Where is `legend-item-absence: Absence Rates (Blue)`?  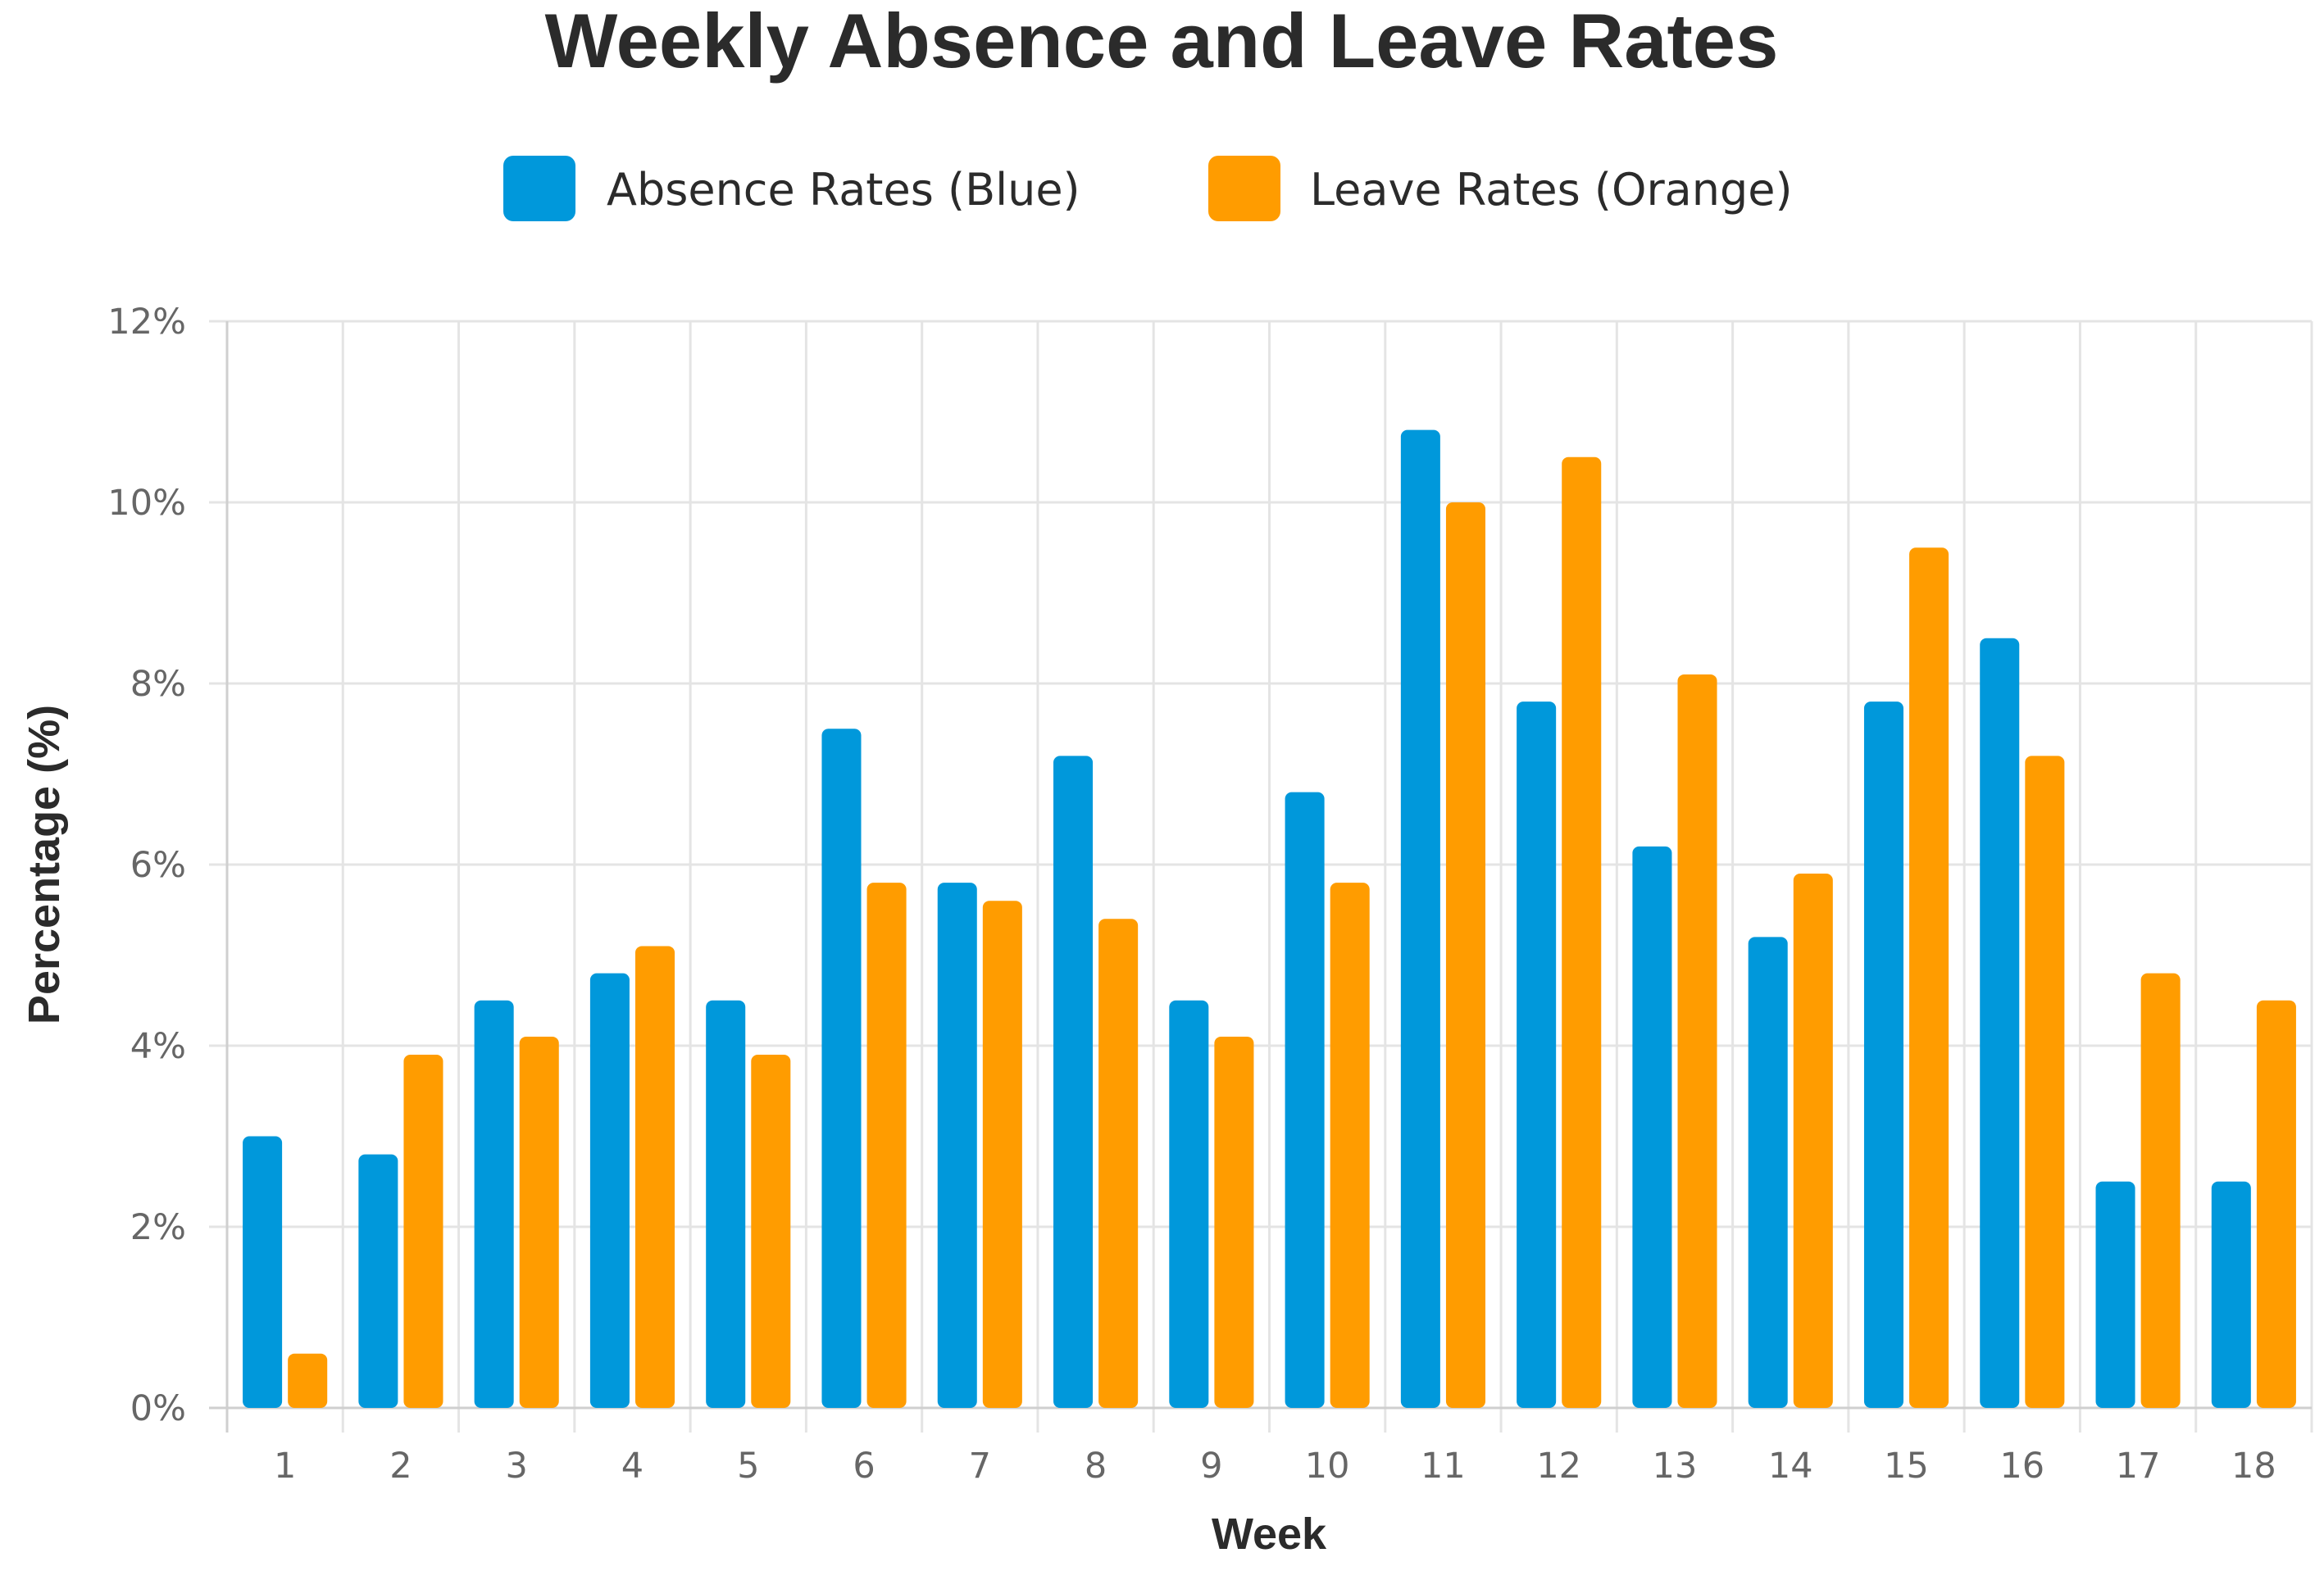
legend-item-absence: Absence Rates (Blue) is located at coordinates (792, 188).